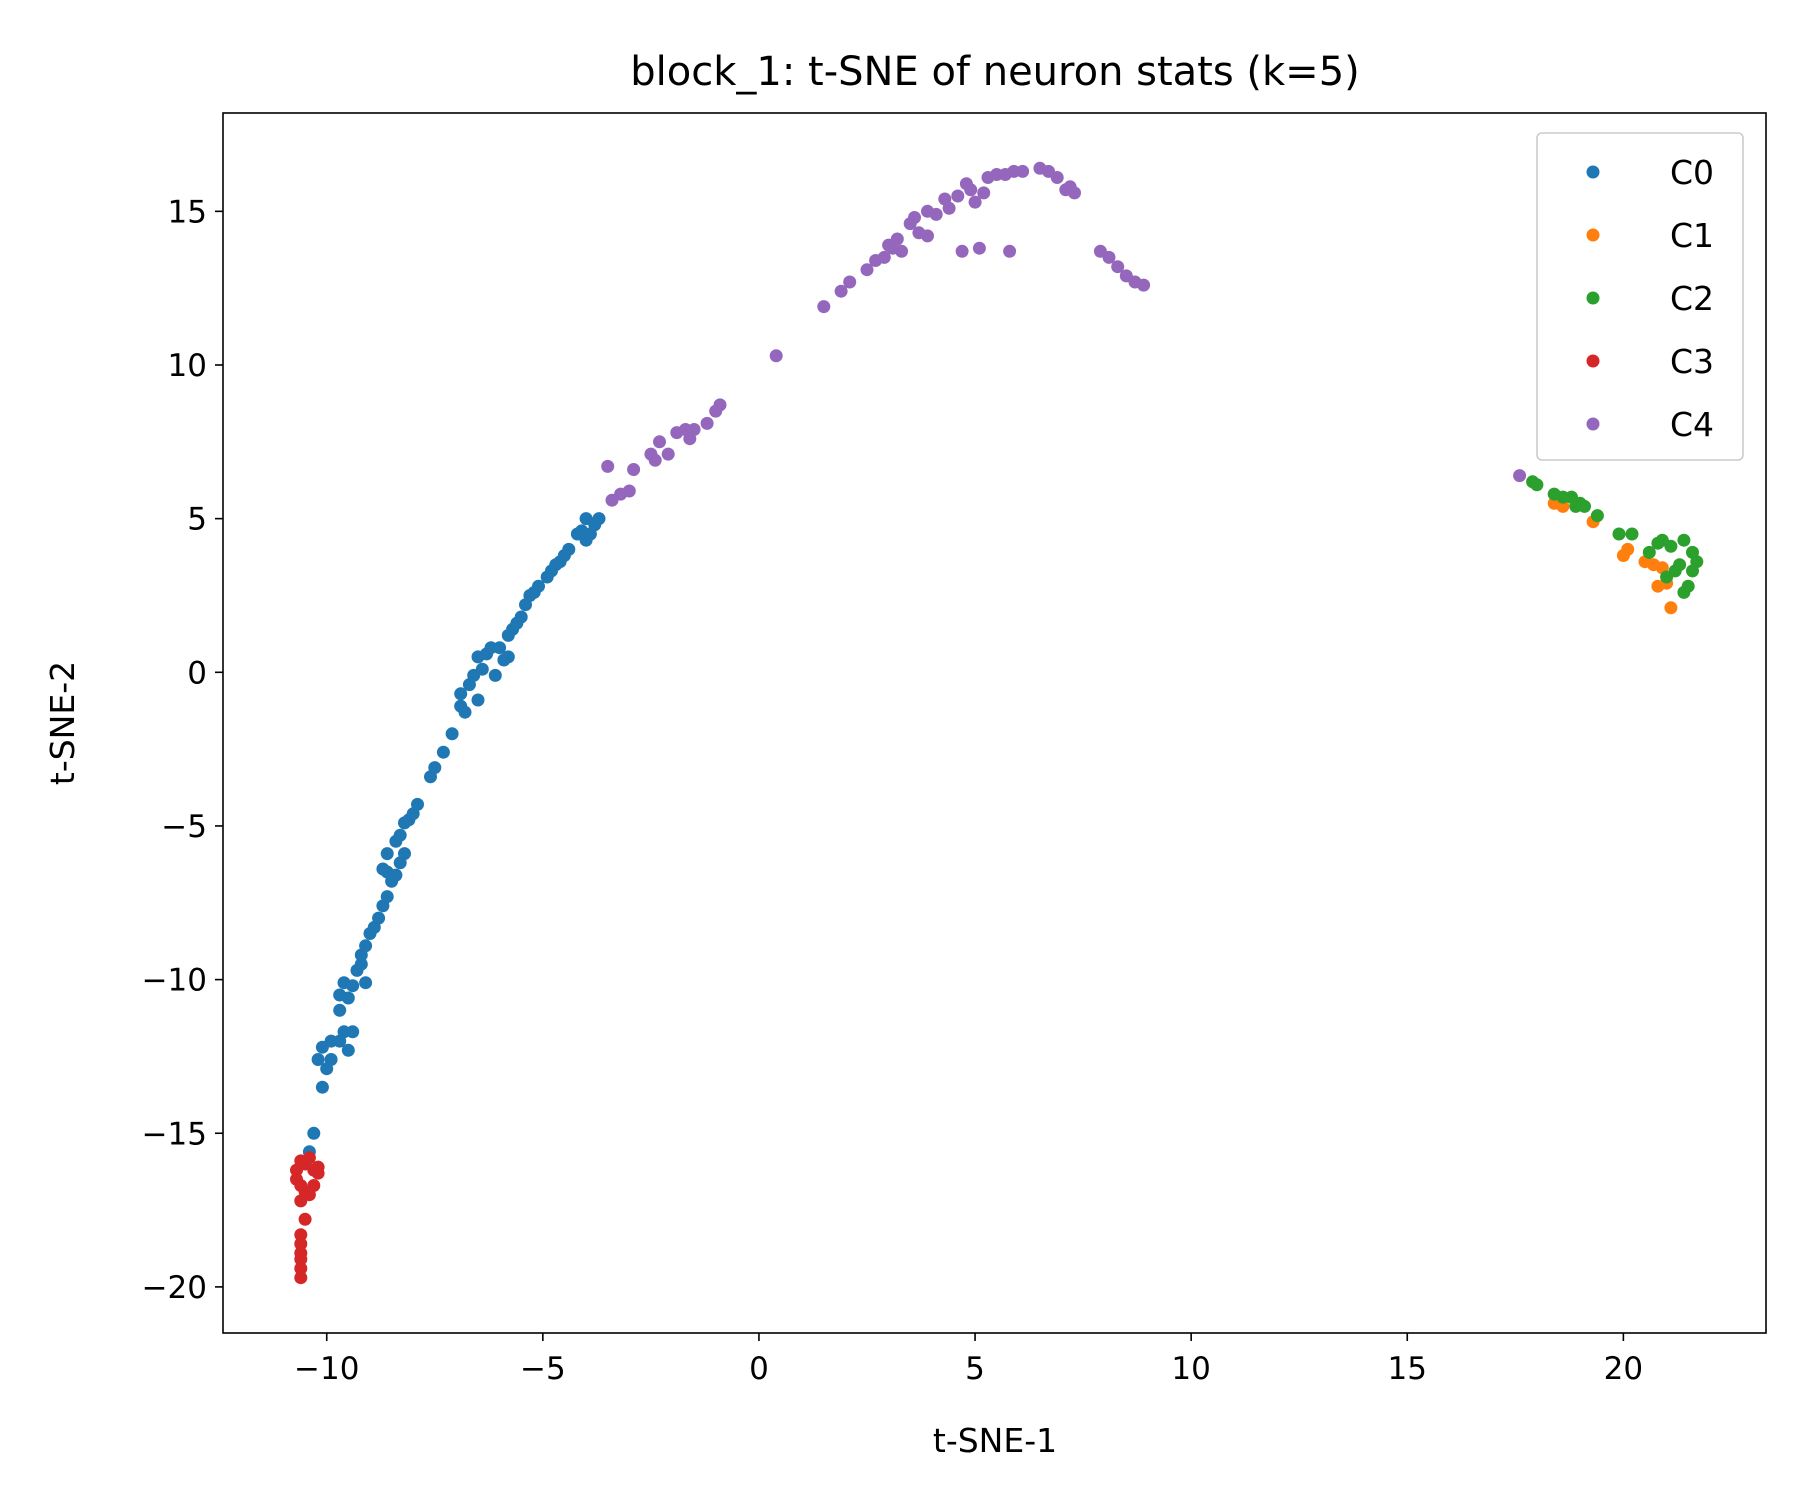  I want to click on legend-entries: C0 C1 C2 C3 C4, so click(1650, 298).